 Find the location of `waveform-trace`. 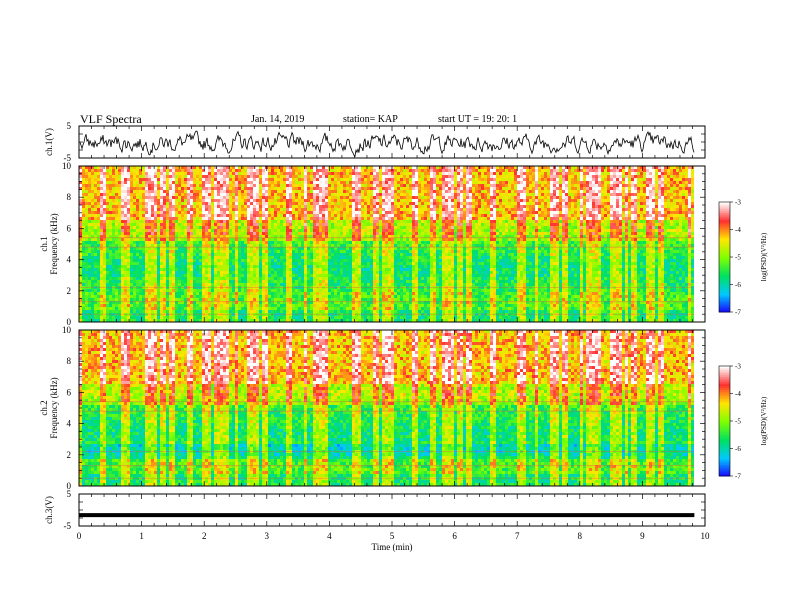

waveform-trace is located at coordinates (387, 144).